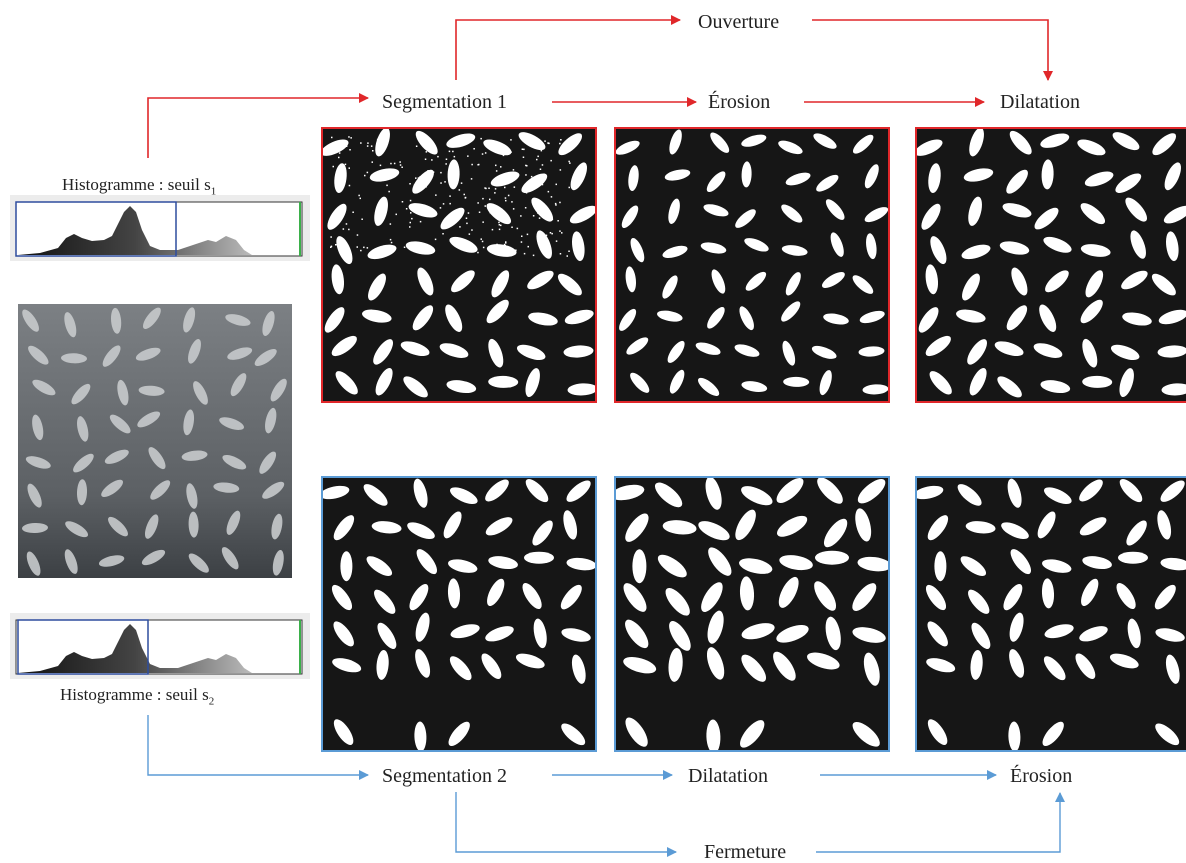  I want to click on panel-erosion-top, so click(752, 265).